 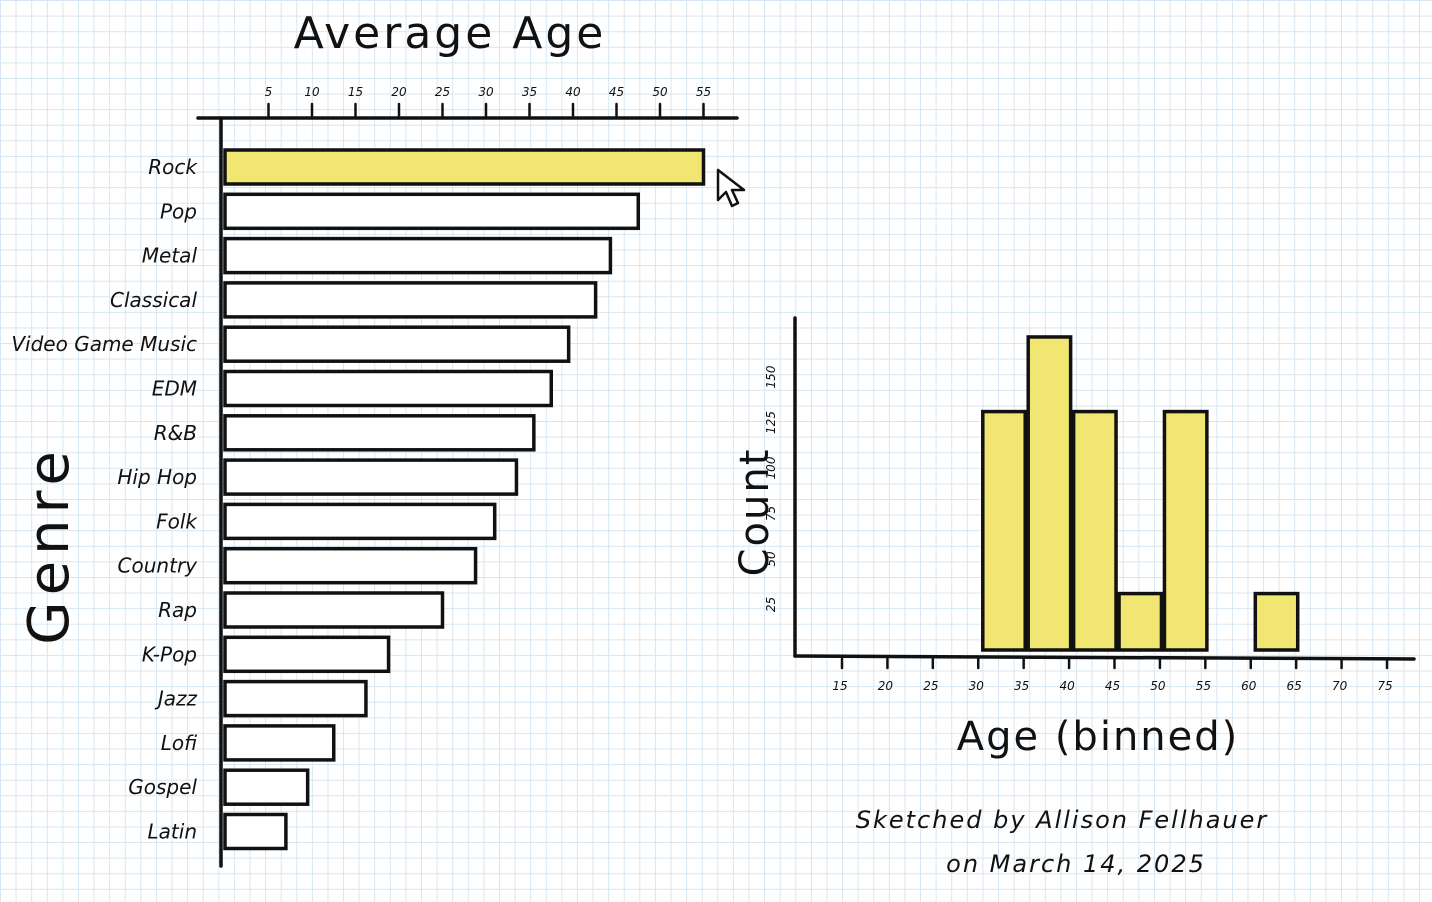 I want to click on x-tick-label: 10, so click(x=312, y=92).